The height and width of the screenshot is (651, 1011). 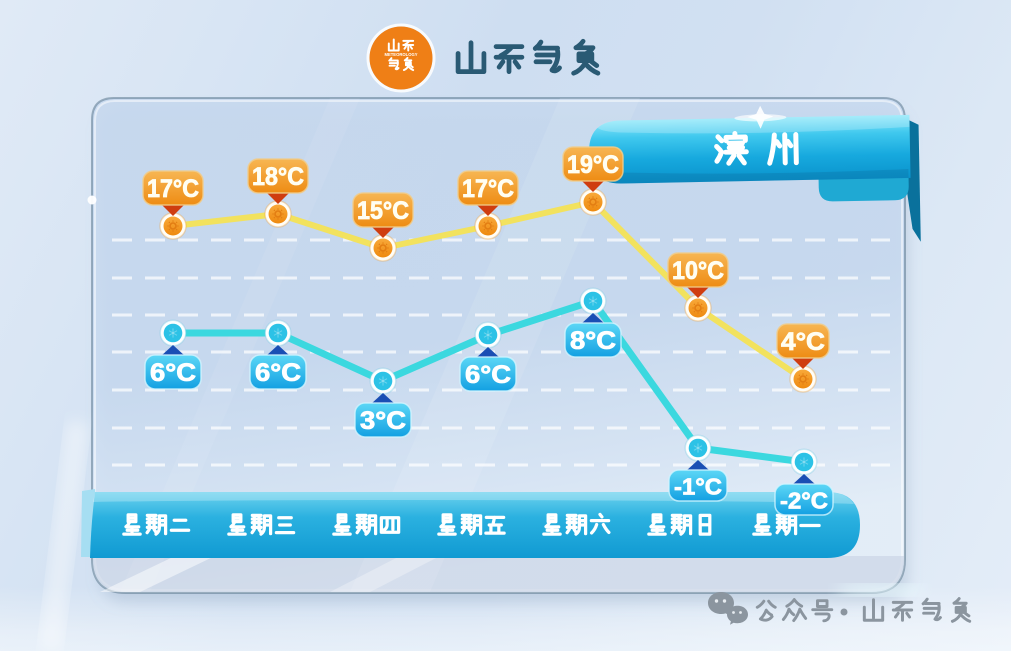 I want to click on svg-text: 3°C, so click(x=383, y=421).